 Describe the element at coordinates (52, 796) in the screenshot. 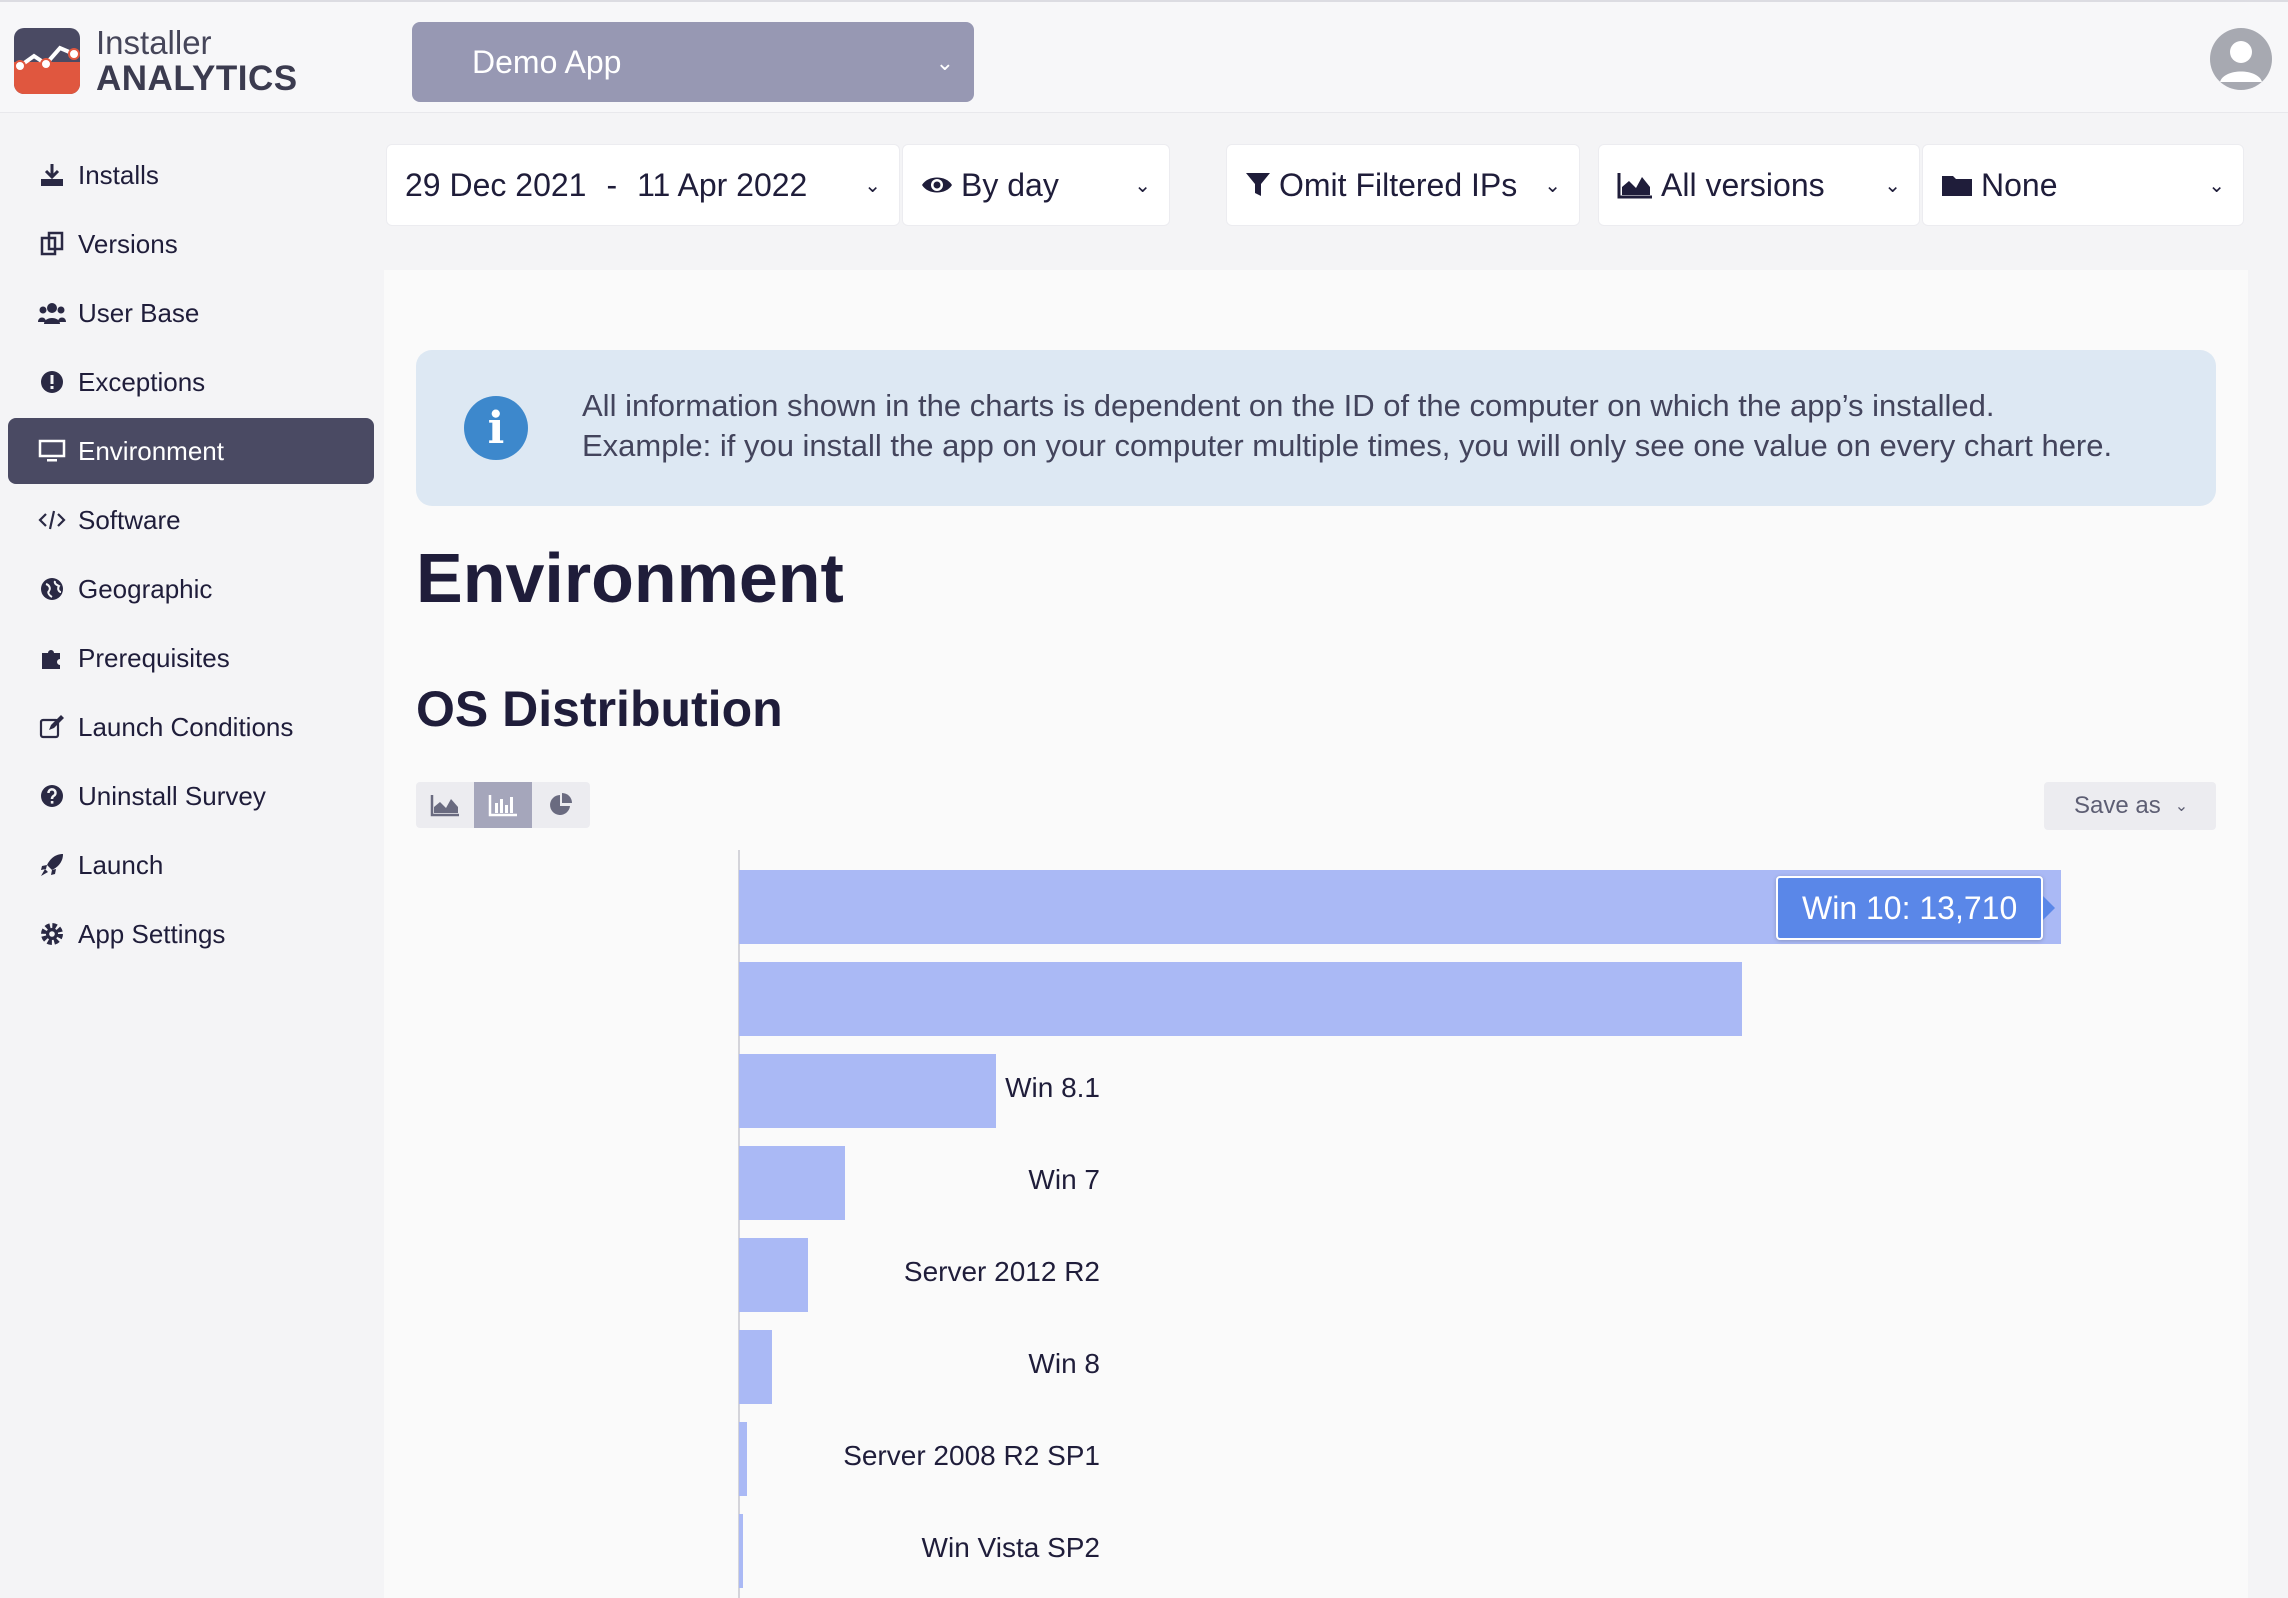

I see `question-circle-icon` at that location.